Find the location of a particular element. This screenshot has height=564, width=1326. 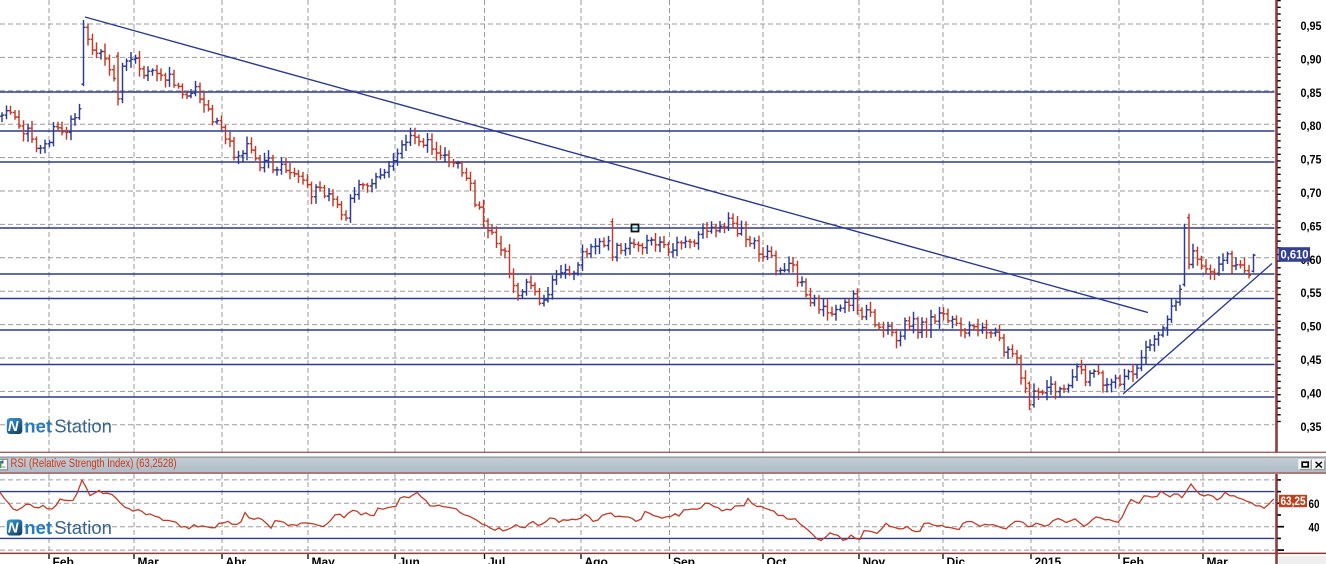

svg-text: 0,95 is located at coordinates (1311, 26).